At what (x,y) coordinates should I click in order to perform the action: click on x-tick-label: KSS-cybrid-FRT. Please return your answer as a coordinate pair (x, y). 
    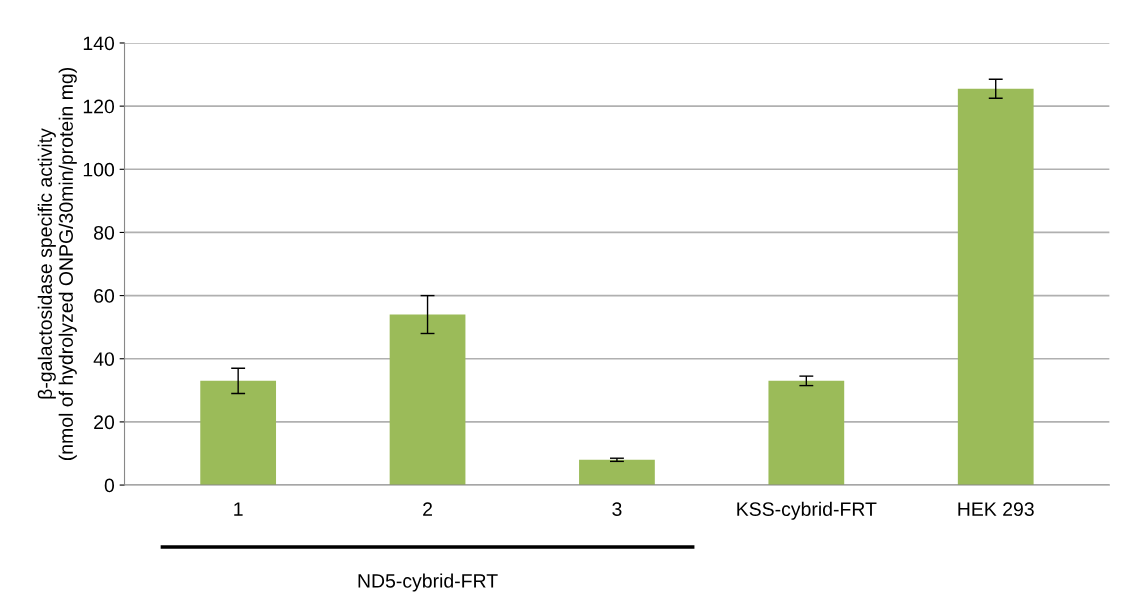
    Looking at the image, I should click on (807, 510).